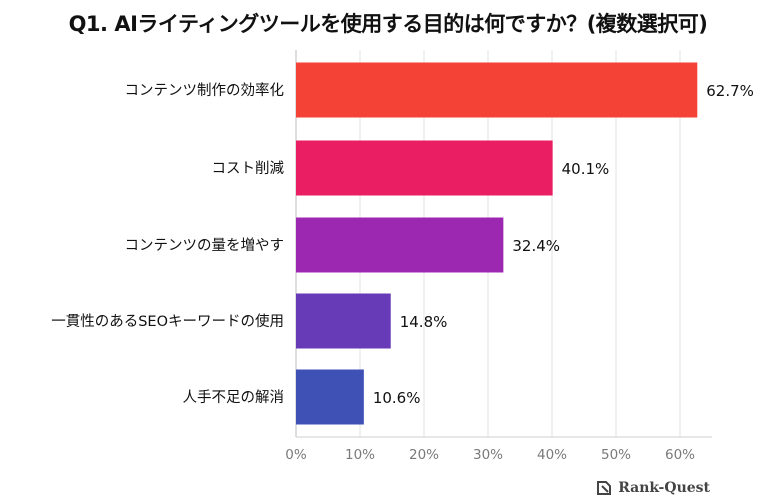 Image resolution: width=776 pixels, height=504 pixels. Describe the element at coordinates (248, 168) in the screenshot. I see `category-label: コスト削減` at that location.